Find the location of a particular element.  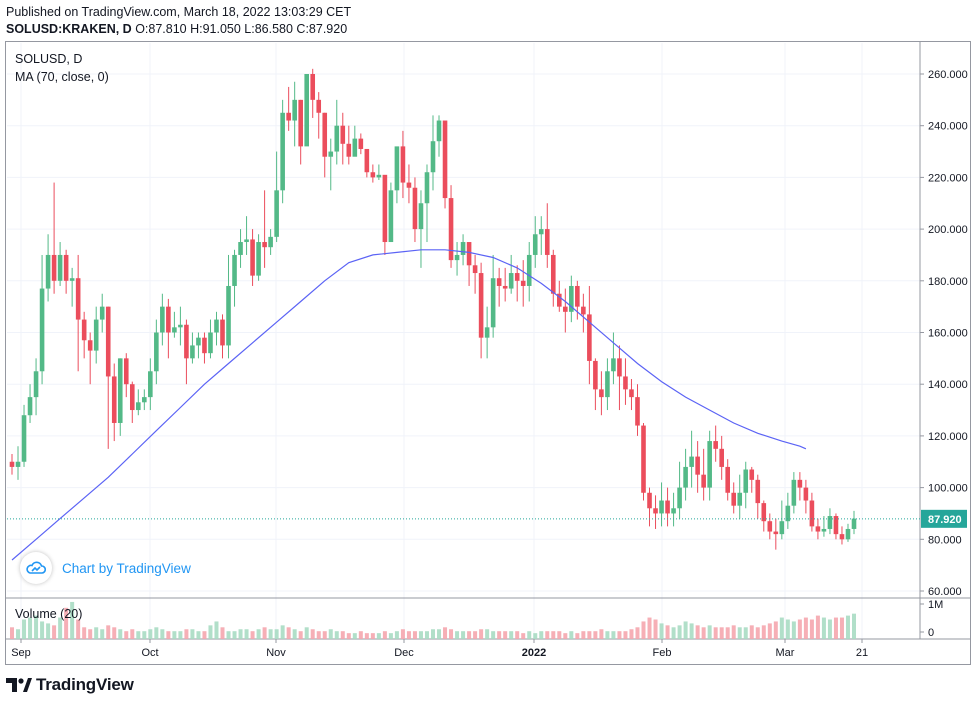

legend-ma: MA (70, close, 0) is located at coordinates (62, 77).